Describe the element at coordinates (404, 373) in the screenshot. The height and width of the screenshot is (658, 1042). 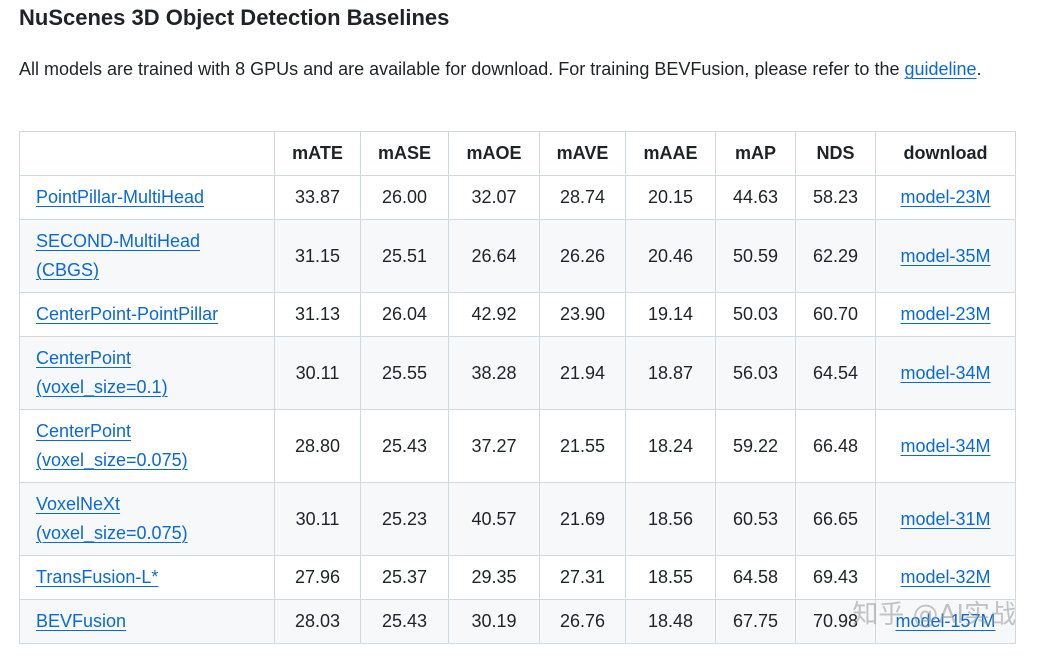
I see `mase-cell: 25.55` at that location.